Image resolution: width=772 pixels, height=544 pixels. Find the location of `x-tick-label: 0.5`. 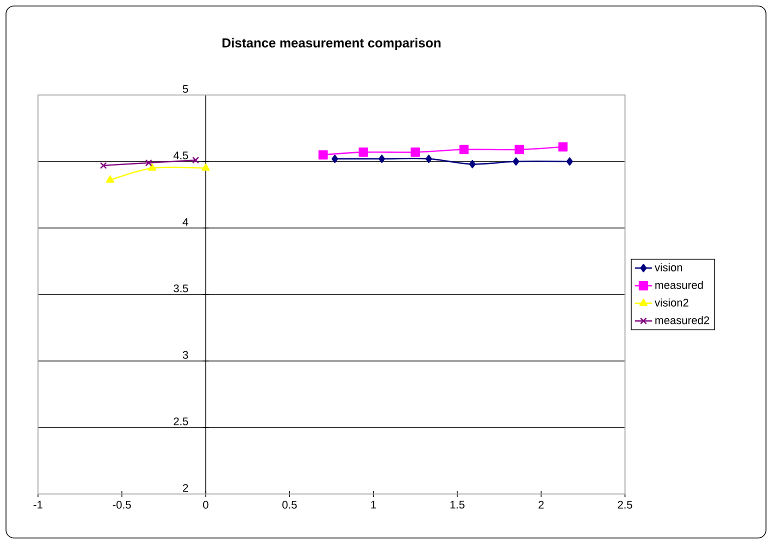

x-tick-label: 0.5 is located at coordinates (289, 504).